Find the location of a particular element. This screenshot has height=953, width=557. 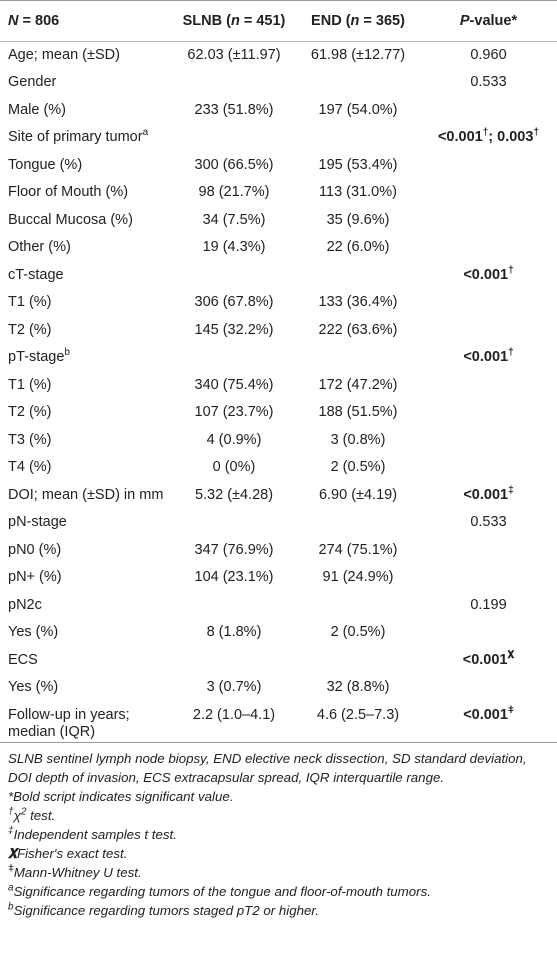

text-segment: Mann-Whitney U test. is located at coordinates (77, 872).